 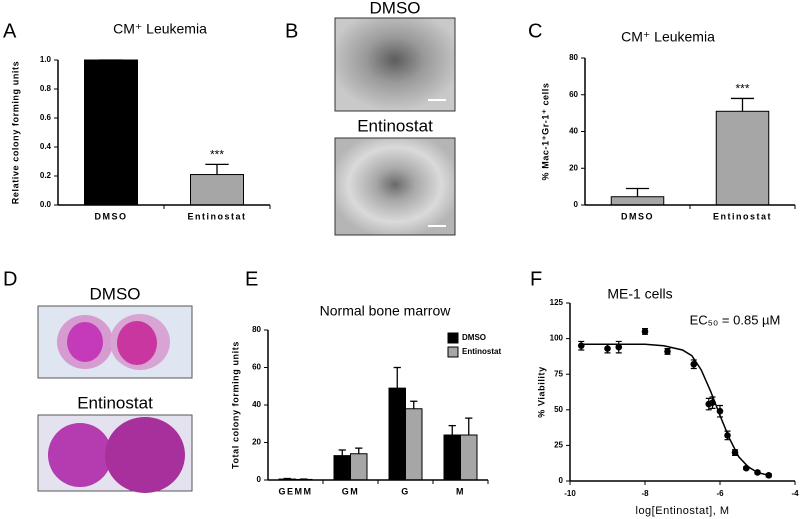 What do you see at coordinates (10, 31) in the screenshot?
I see `panel-letter: A` at bounding box center [10, 31].